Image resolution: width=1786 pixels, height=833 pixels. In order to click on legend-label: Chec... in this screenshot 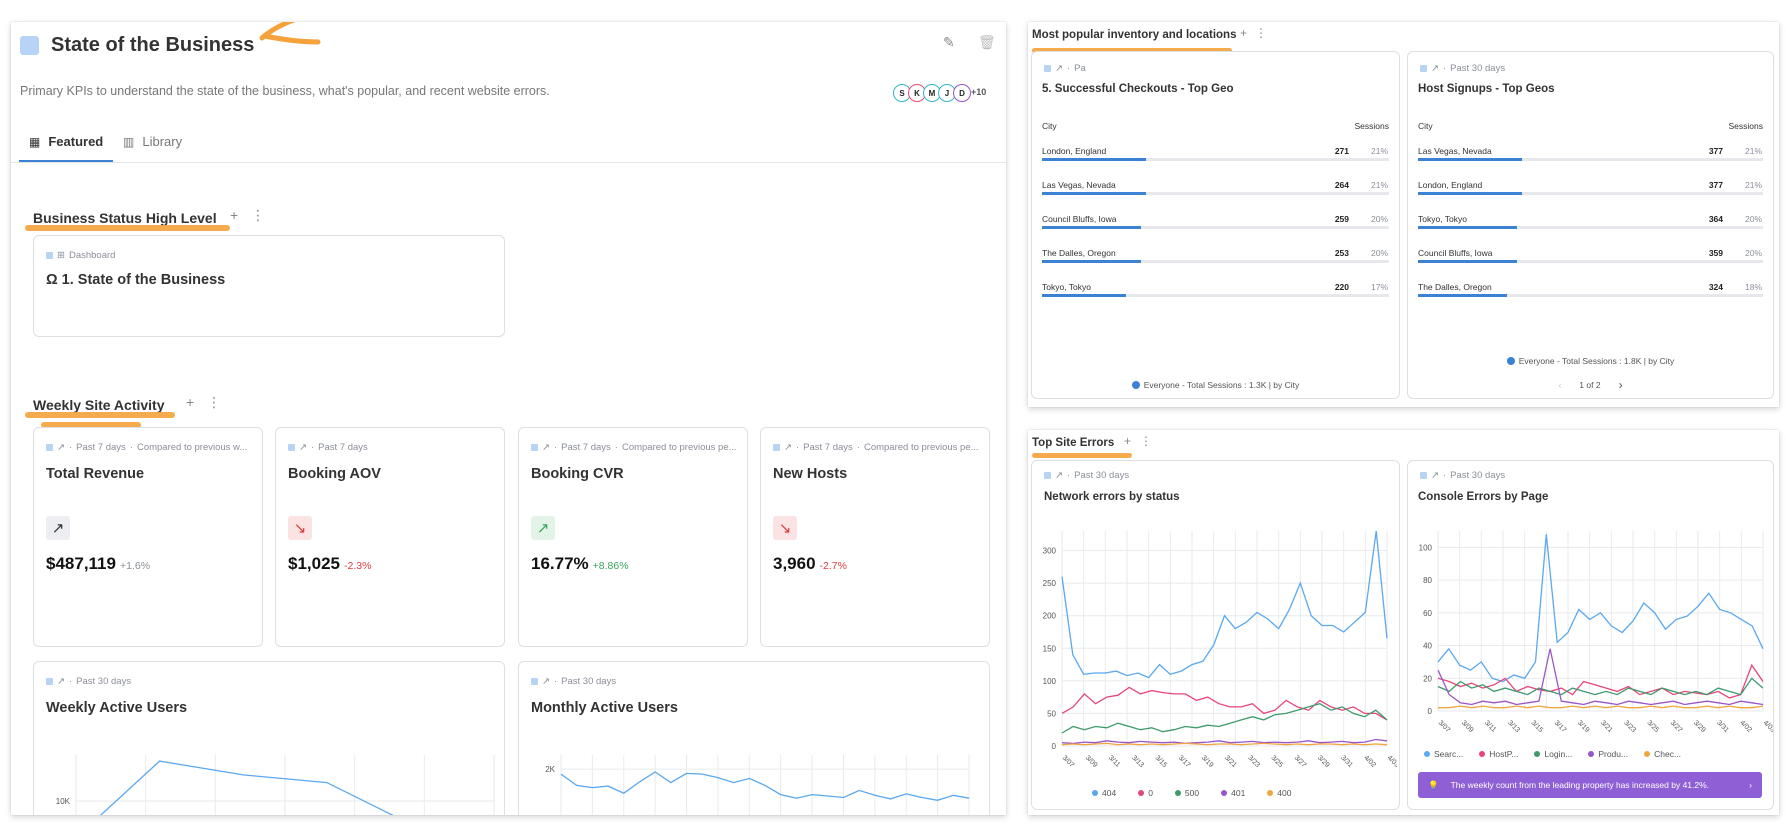, I will do `click(1668, 754)`.